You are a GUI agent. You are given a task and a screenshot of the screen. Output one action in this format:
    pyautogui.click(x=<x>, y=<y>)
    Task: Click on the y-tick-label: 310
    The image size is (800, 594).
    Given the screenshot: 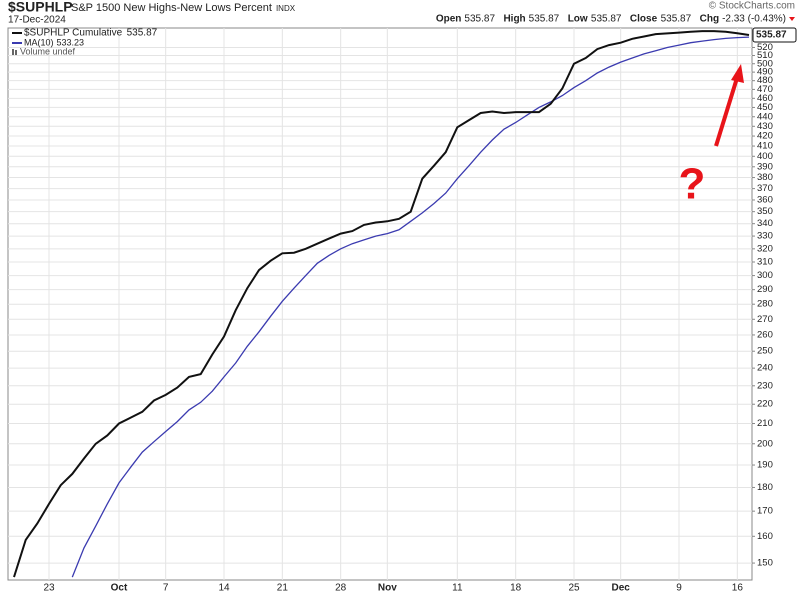 What is the action you would take?
    pyautogui.click(x=765, y=262)
    